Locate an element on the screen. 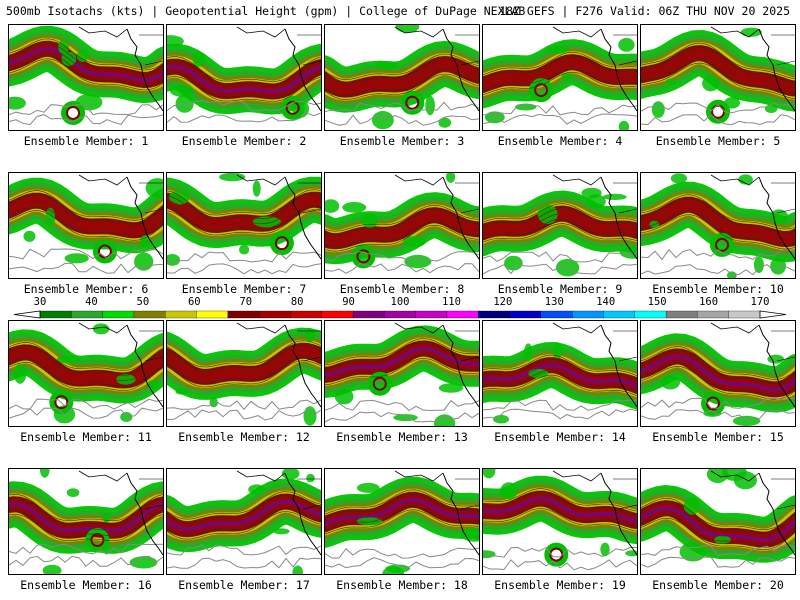 Image resolution: width=800 pixels, height=600 pixels. ensemble-member-label: Ensemble Member: 6 is located at coordinates (86, 289).